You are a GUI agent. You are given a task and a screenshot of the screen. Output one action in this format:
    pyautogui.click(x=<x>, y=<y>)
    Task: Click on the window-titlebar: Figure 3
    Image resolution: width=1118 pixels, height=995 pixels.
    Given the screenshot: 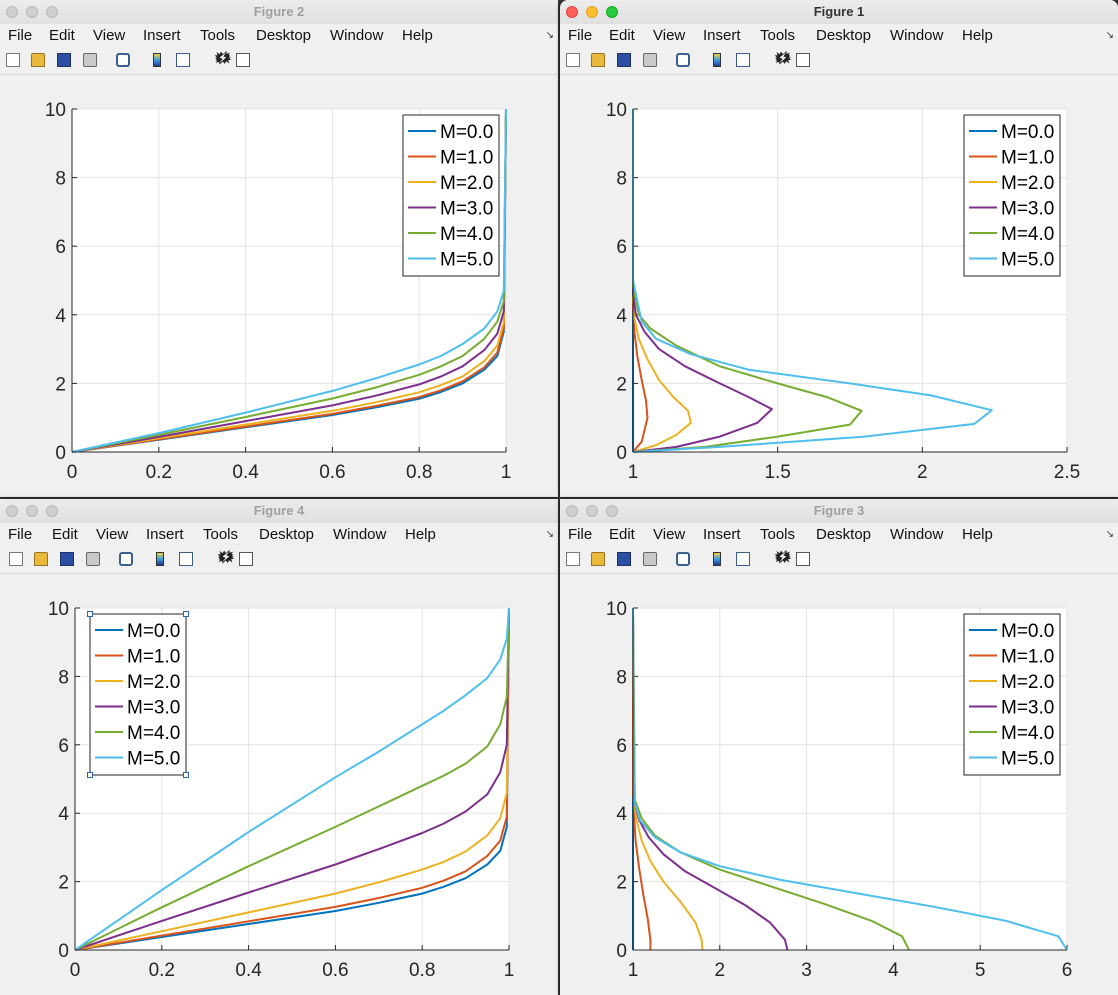 What is the action you would take?
    pyautogui.click(x=839, y=511)
    